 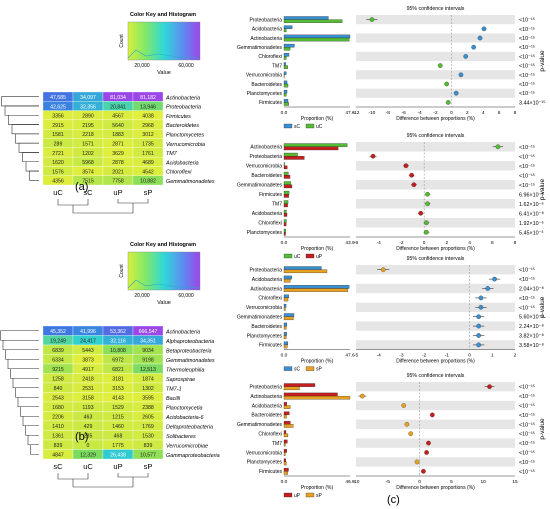 I want to click on column-dendrogram, so click(x=103, y=206).